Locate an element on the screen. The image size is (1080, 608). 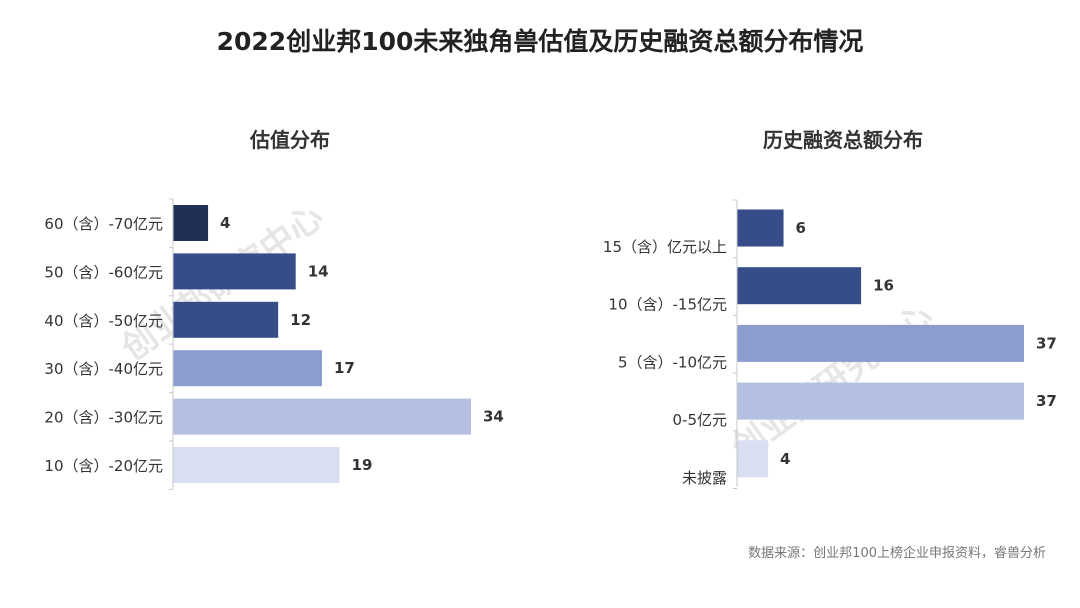
source-note: 数据来源：创业邦100上榜企业申报资料，睿兽分析 is located at coordinates (897, 553).